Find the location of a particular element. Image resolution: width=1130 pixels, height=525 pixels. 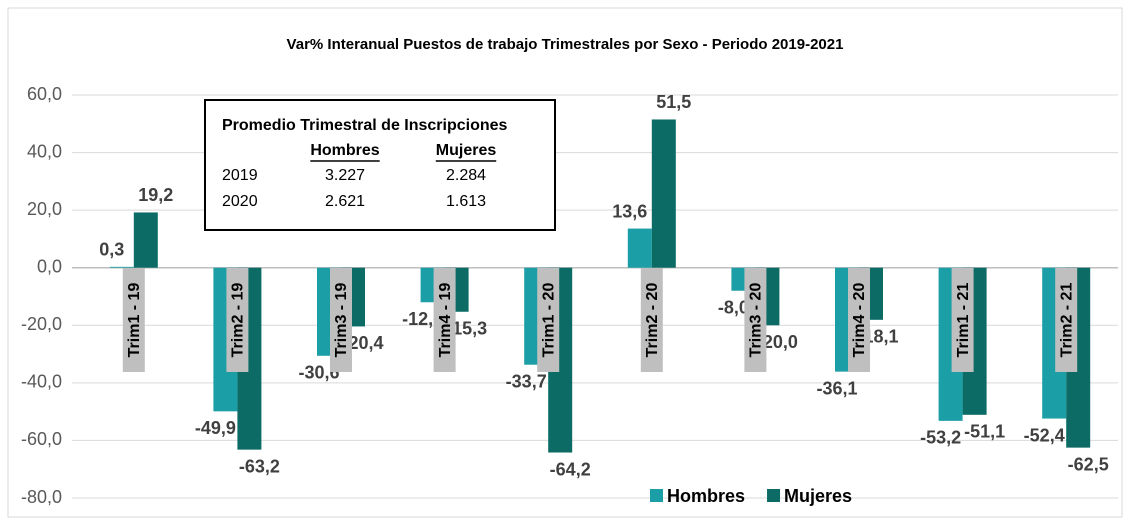

category-label-group: Trim2 - 20 is located at coordinates (651, 320).